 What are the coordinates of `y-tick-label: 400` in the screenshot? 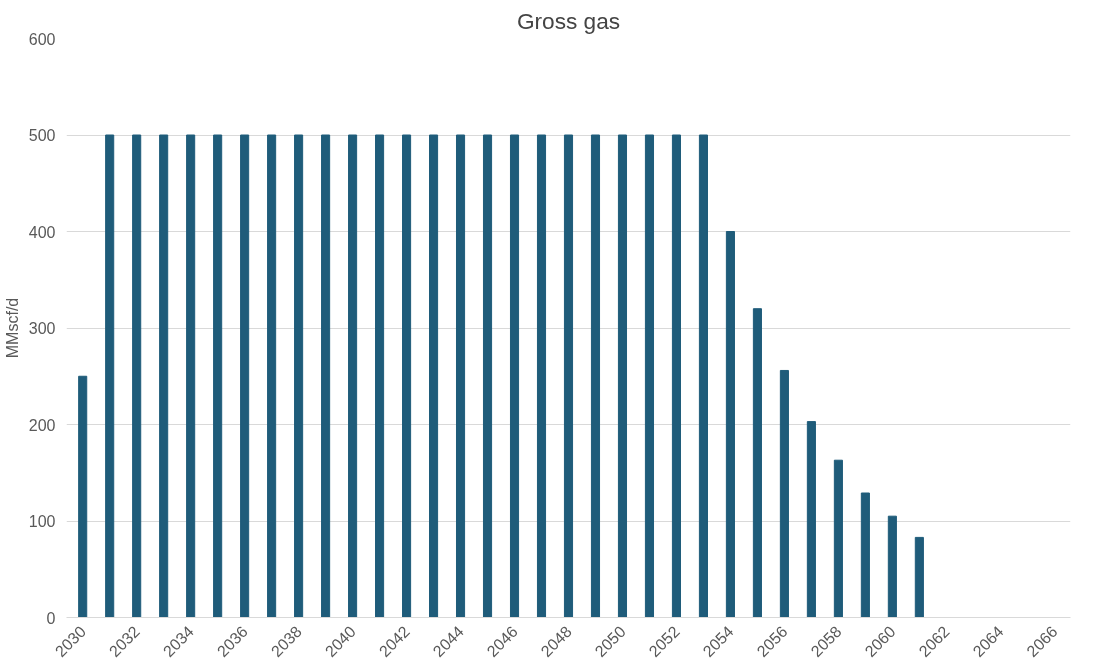 It's located at (42, 232).